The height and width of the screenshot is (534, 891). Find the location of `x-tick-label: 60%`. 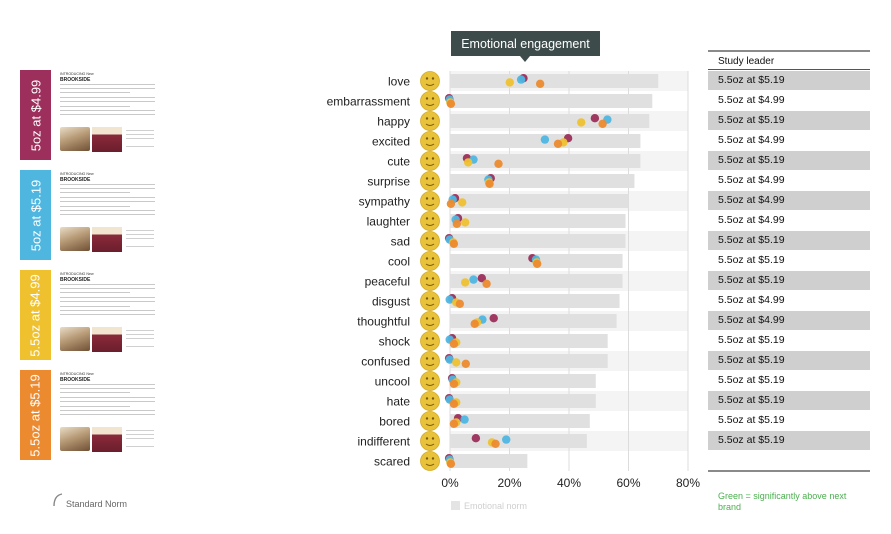

x-tick-label: 60% is located at coordinates (628, 483).